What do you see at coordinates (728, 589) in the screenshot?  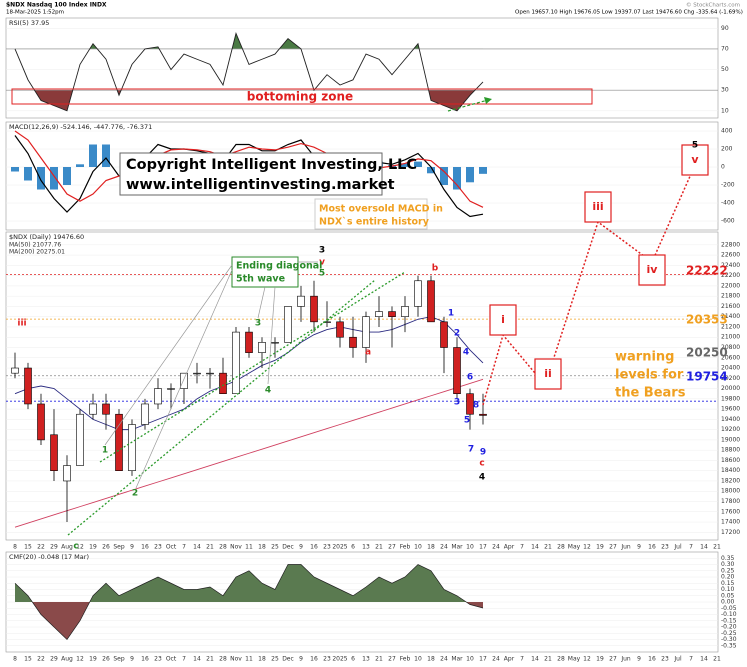 I see `y-tick-label: 0.10` at bounding box center [728, 589].